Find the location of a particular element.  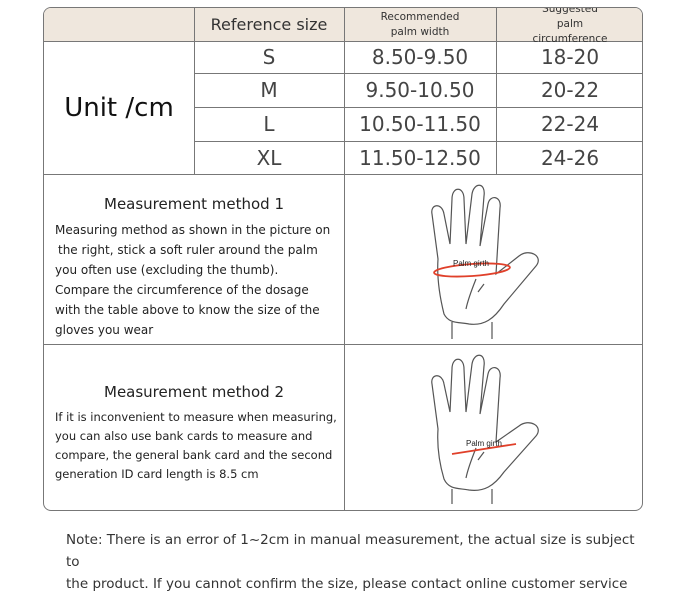

cell-size: XL is located at coordinates (269, 157).